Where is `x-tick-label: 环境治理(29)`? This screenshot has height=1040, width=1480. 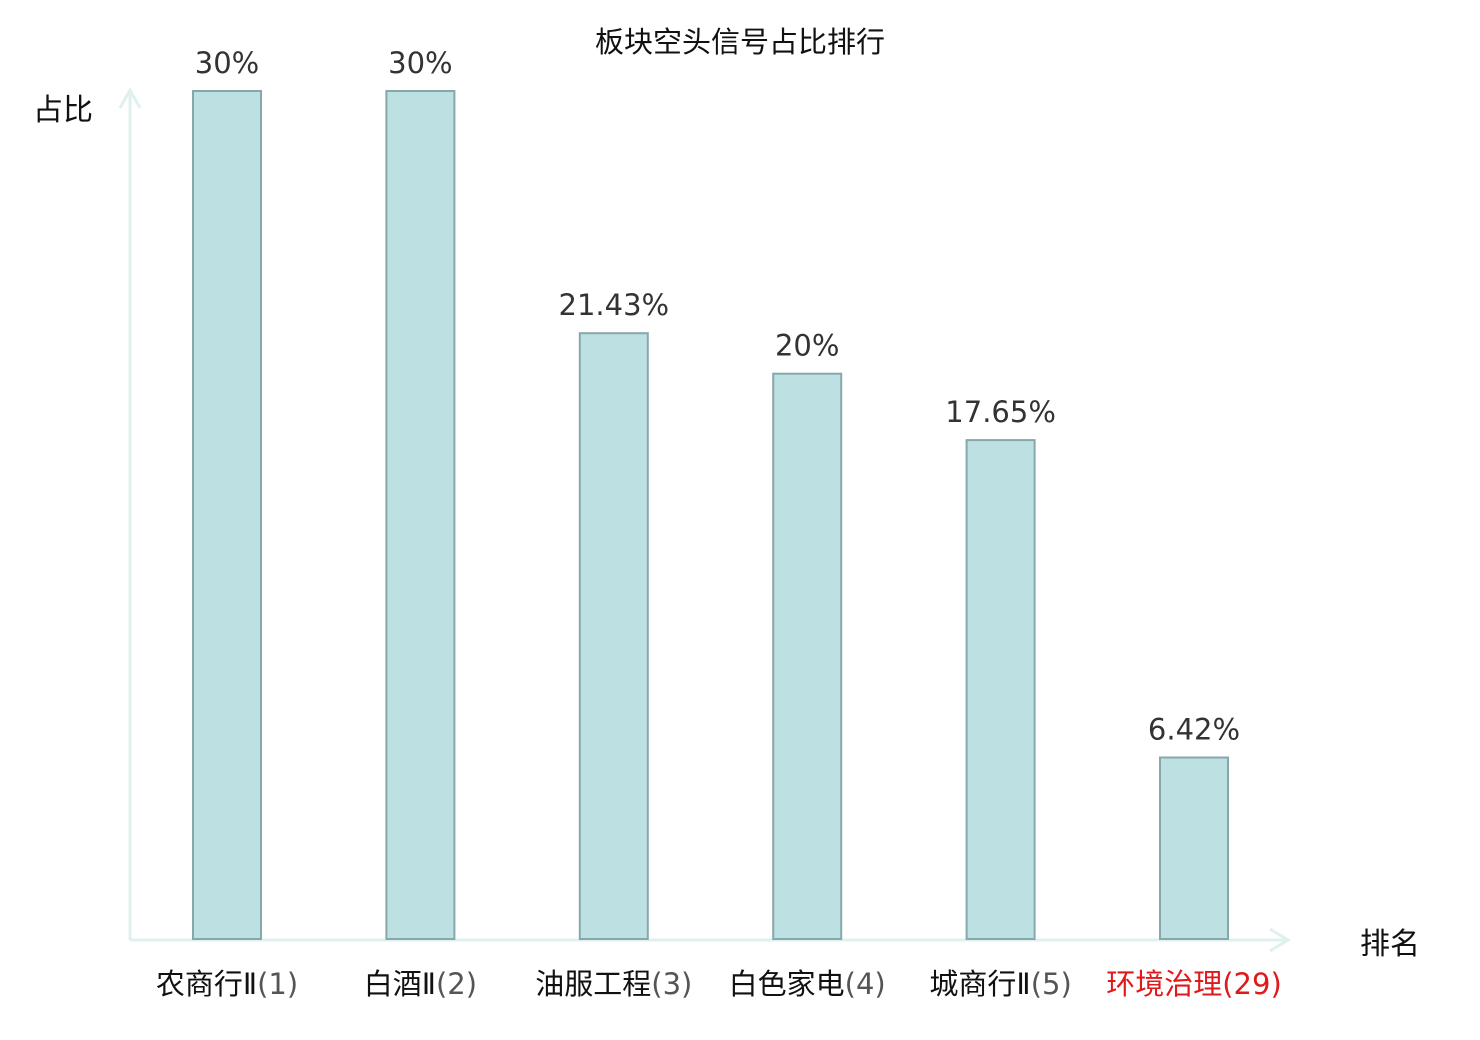 x-tick-label: 环境治理(29) is located at coordinates (1194, 984).